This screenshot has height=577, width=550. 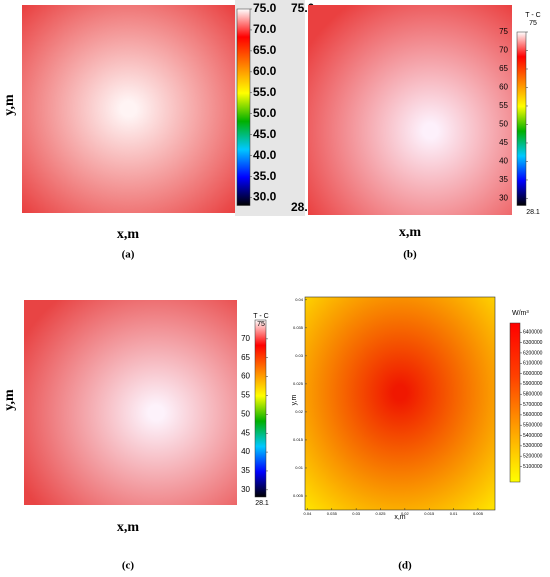 I want to click on colorbar-tick-label: 5600000, so click(x=533, y=415).